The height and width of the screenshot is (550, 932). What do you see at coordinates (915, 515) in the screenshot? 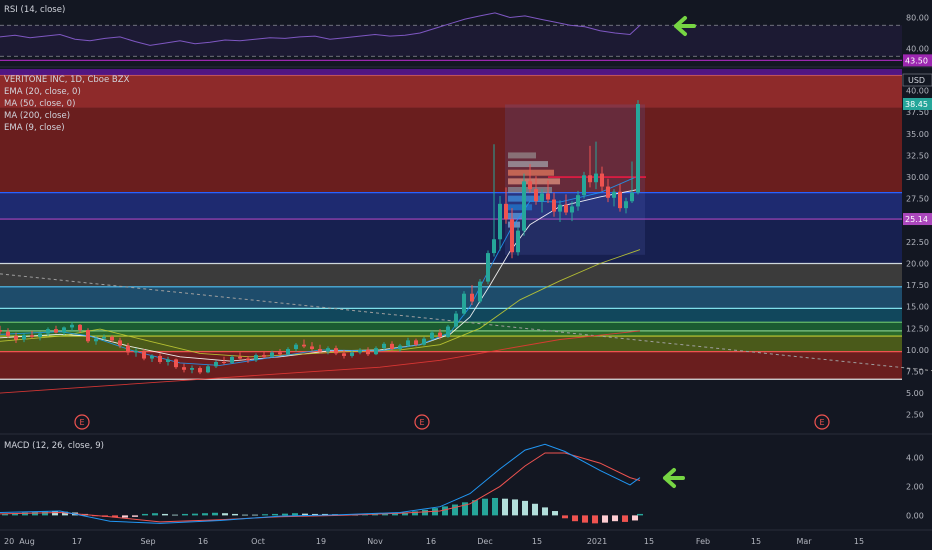
I see `macd-tick-0: 0.00` at bounding box center [915, 515].